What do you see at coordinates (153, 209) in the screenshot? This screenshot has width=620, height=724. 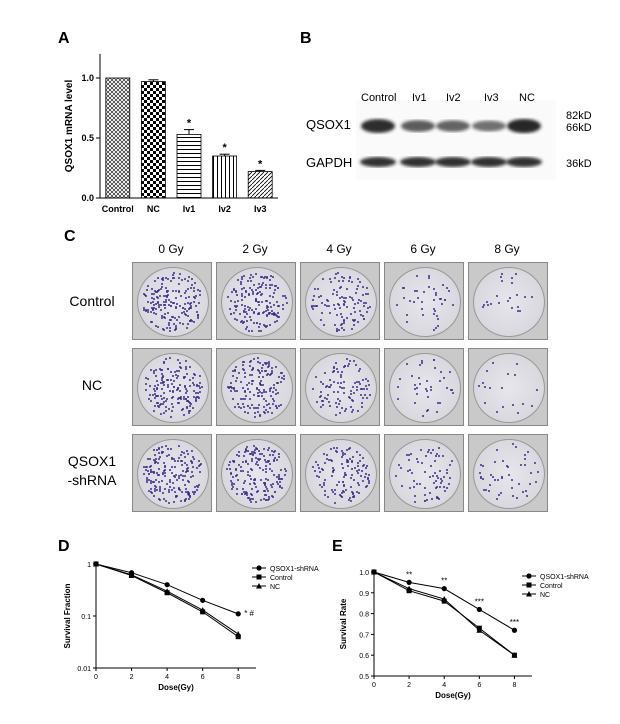 I see `x-tick-label: NC` at bounding box center [153, 209].